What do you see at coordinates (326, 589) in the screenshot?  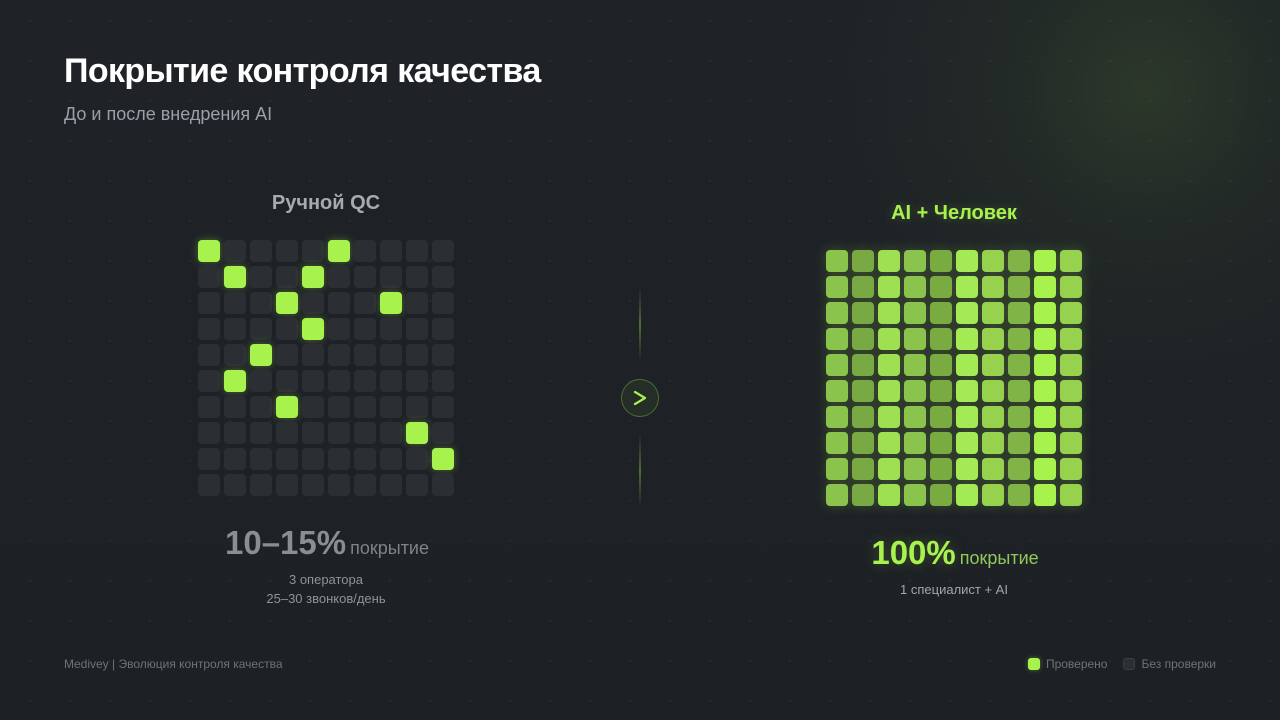 I see `manual-qc-note: 3 оператора 25–30 звонков/день` at bounding box center [326, 589].